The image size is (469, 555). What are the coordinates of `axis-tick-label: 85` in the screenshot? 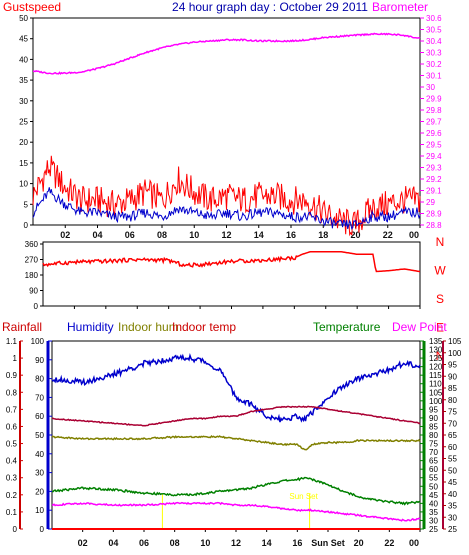 It's located at (433, 426).